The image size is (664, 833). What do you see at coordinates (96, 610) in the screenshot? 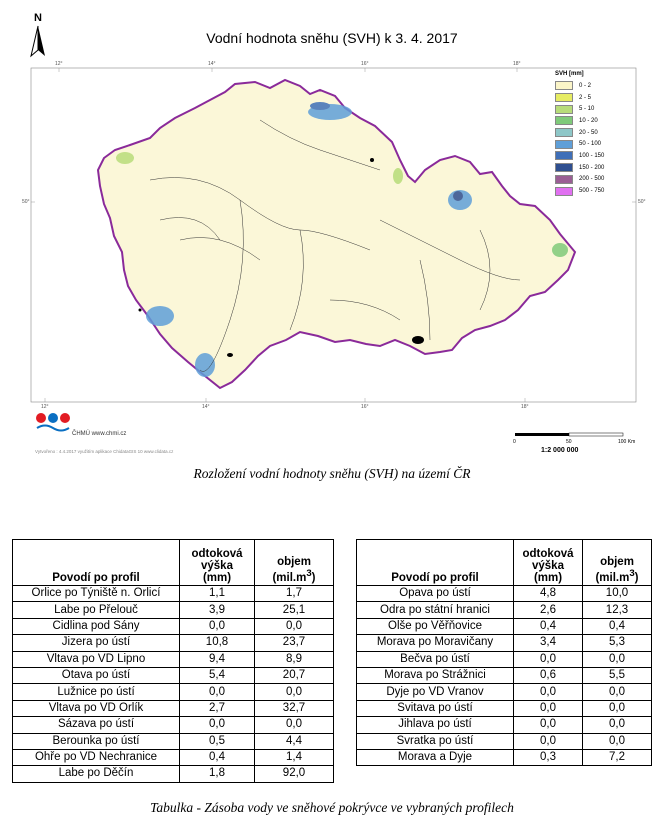
I see `profile-name-cell: Labe po Přelouč` at bounding box center [96, 610].